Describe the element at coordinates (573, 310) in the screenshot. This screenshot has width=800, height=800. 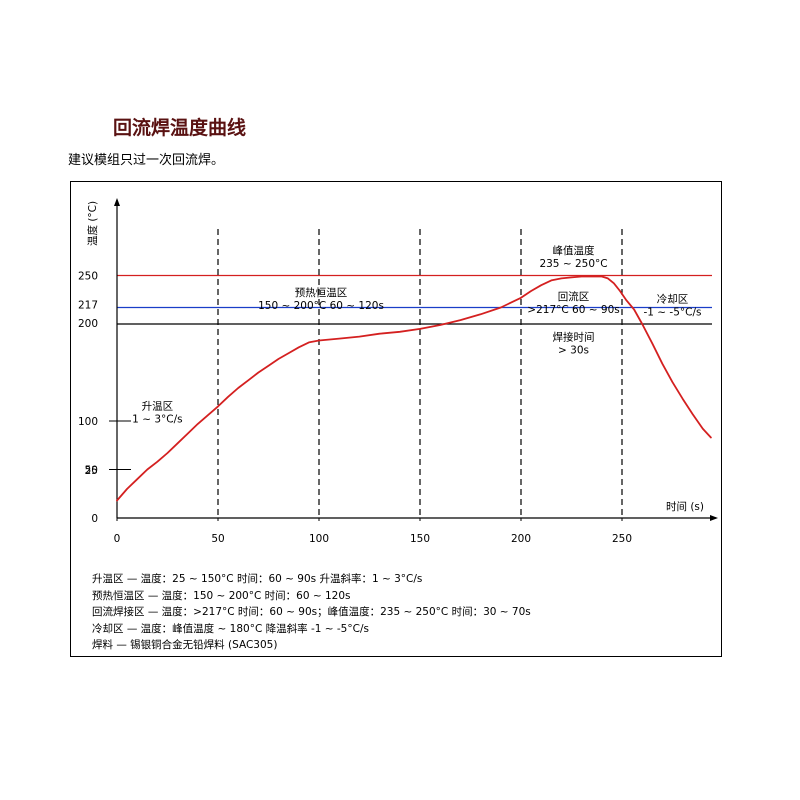
I see `annotation-reflow-line-1: >217°C 60 ~ 90s` at that location.